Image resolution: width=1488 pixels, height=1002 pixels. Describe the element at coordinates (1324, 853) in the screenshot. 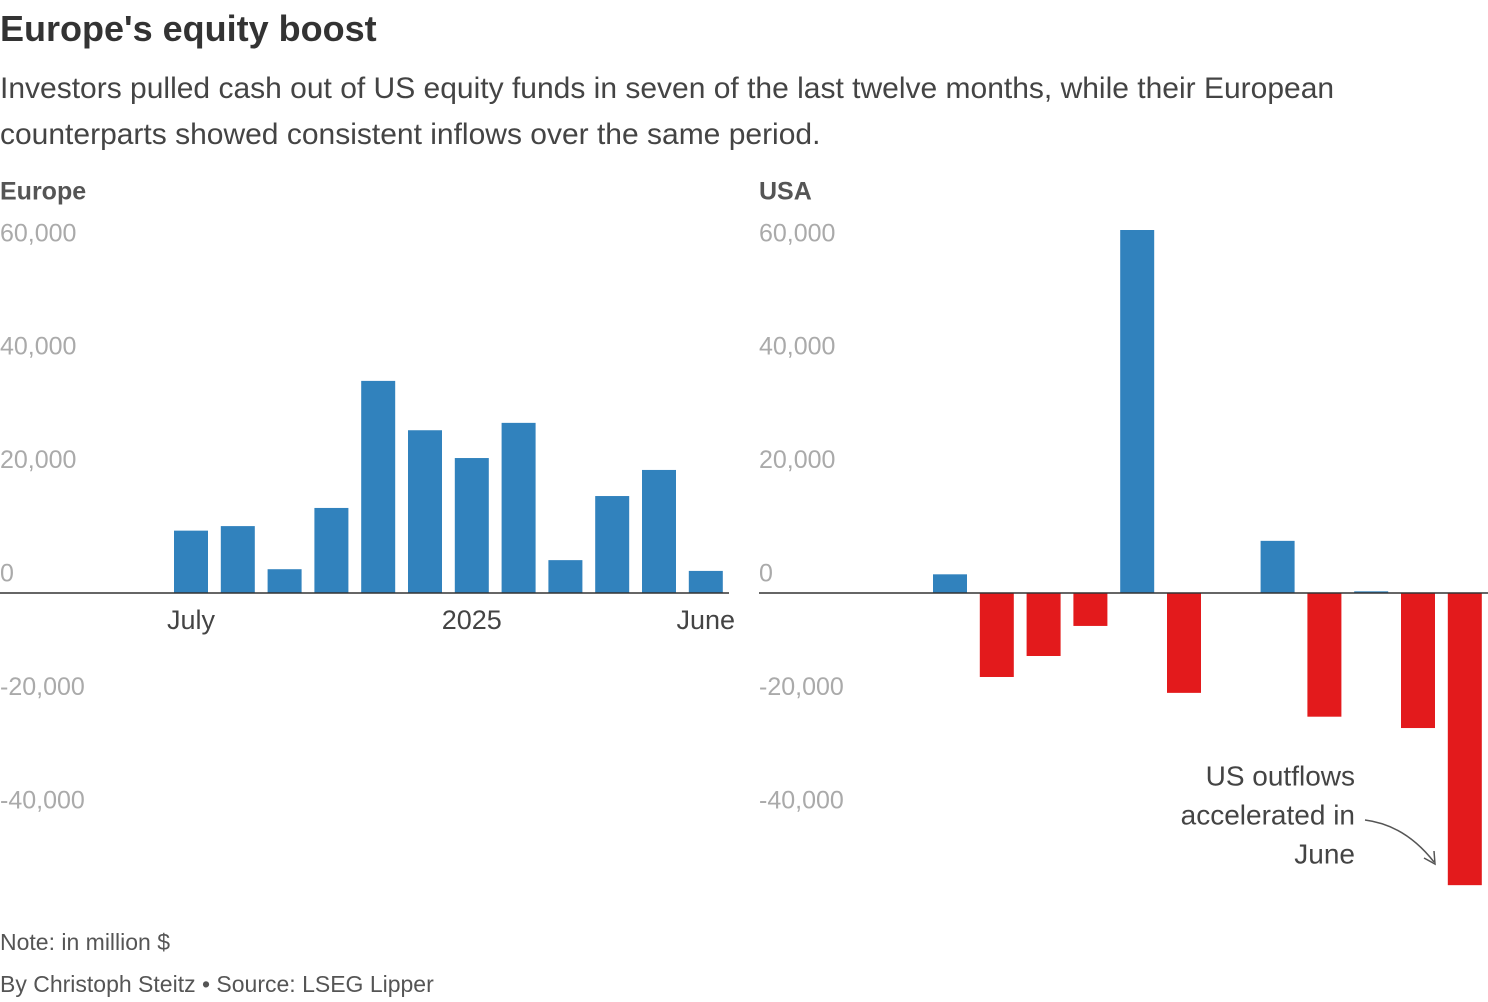

I see `annotation: June` at that location.